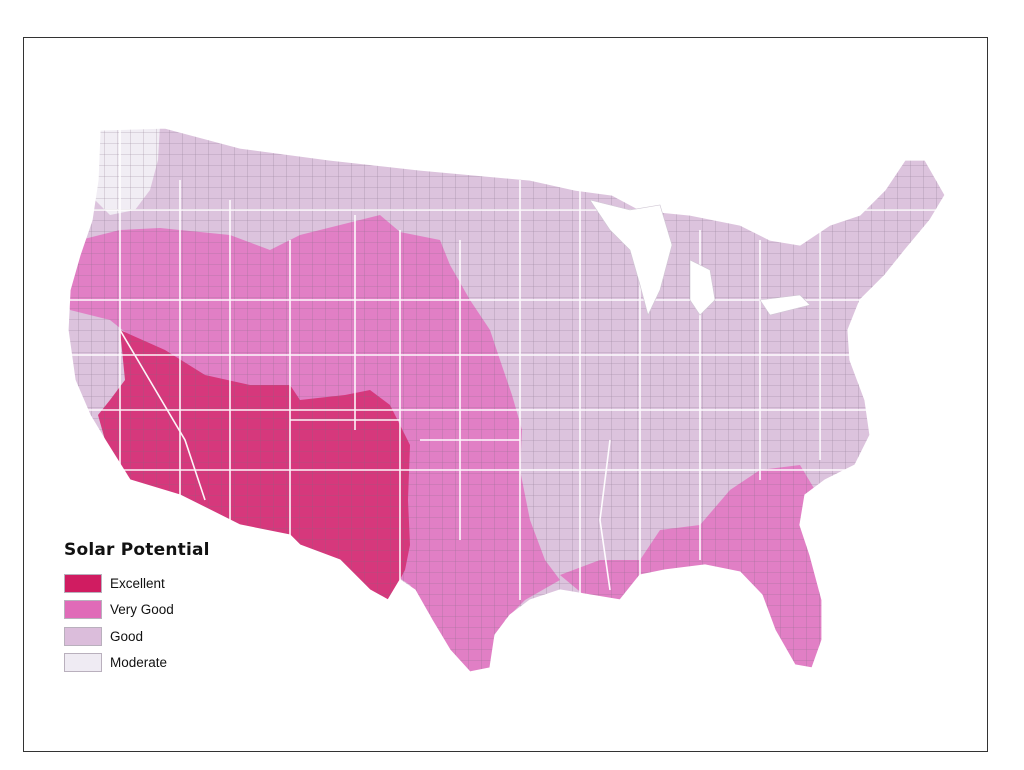 The height and width of the screenshot is (770, 1024). I want to click on great-lakes, so click(700, 257).